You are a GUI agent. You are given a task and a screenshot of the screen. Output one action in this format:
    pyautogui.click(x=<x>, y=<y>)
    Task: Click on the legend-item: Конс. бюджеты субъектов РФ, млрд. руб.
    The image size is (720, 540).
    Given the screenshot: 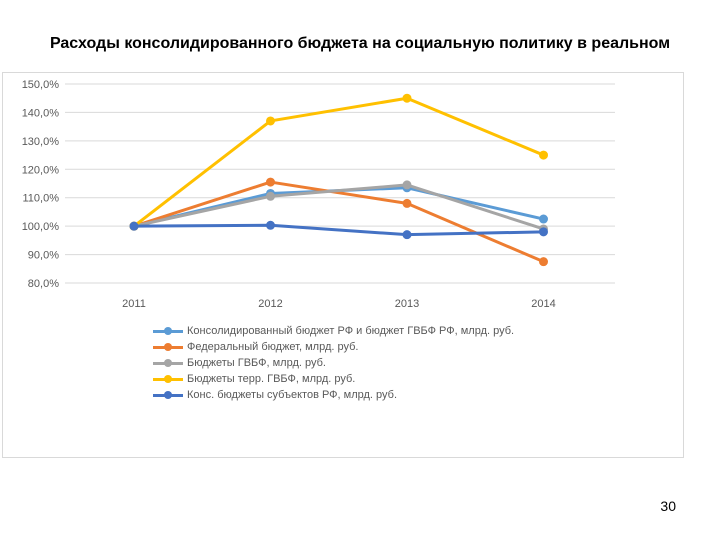 What is the action you would take?
    pyautogui.click(x=333, y=395)
    